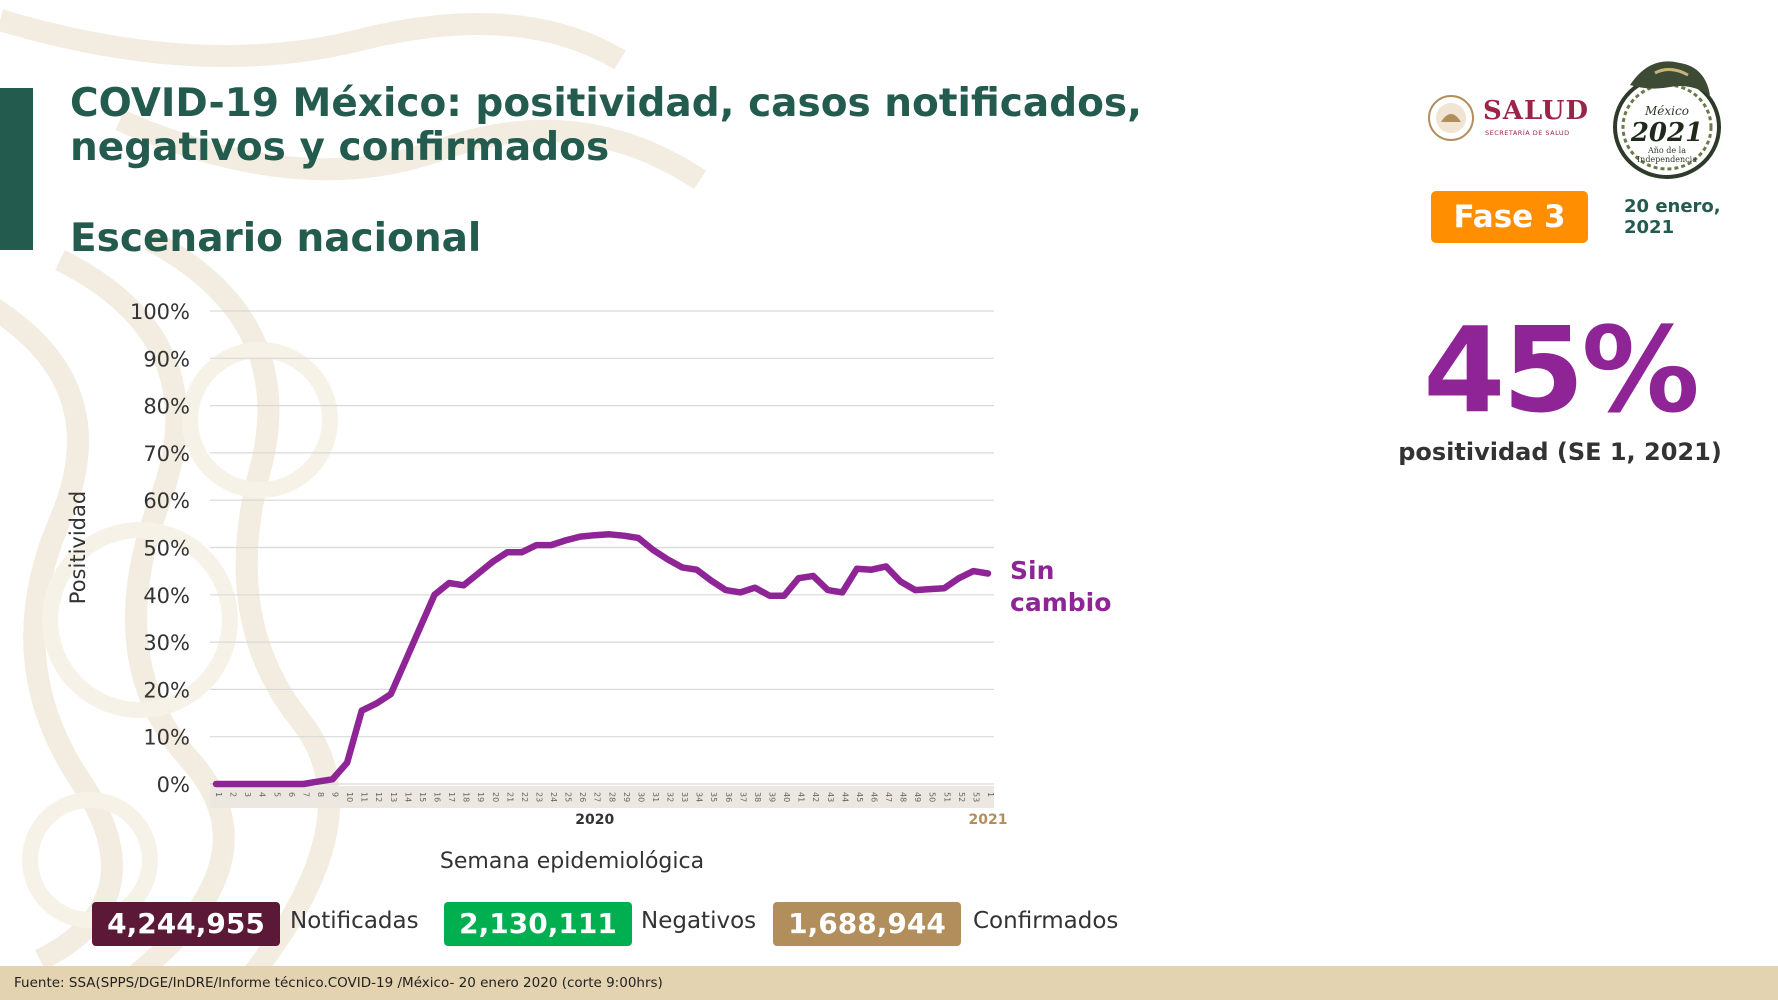  What do you see at coordinates (597, 797) in the screenshot?
I see `x-tick-label: 27` at bounding box center [597, 797].